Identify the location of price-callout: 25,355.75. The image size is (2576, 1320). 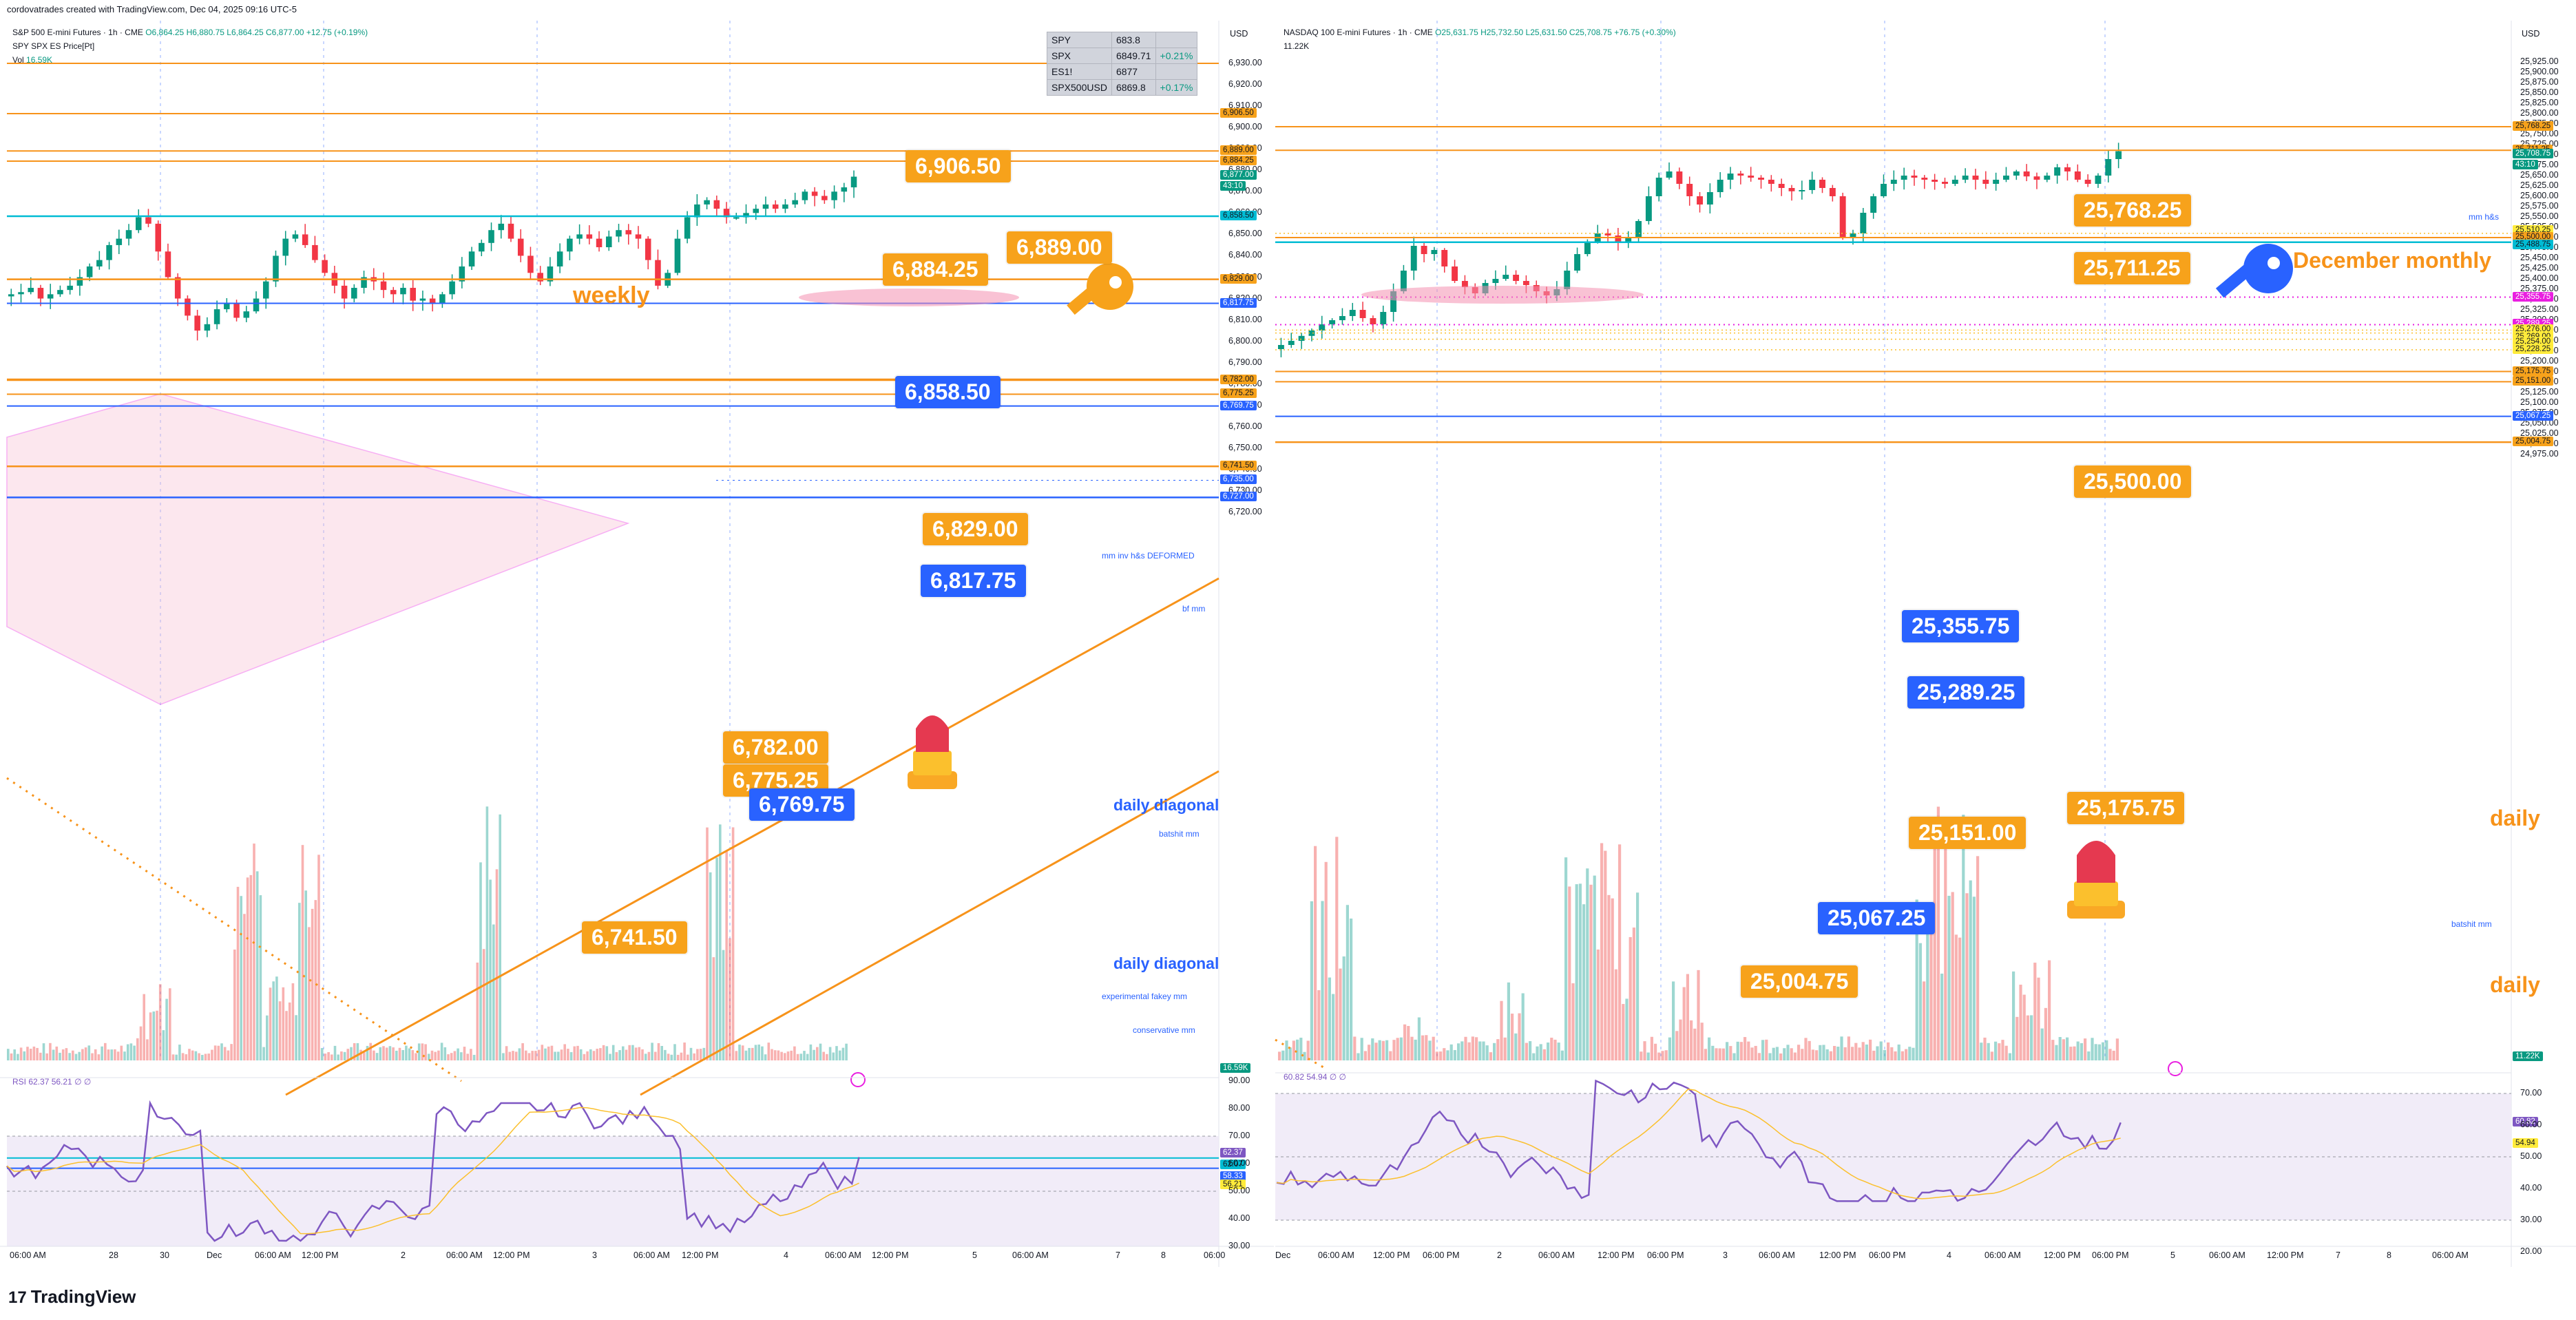
(1961, 626).